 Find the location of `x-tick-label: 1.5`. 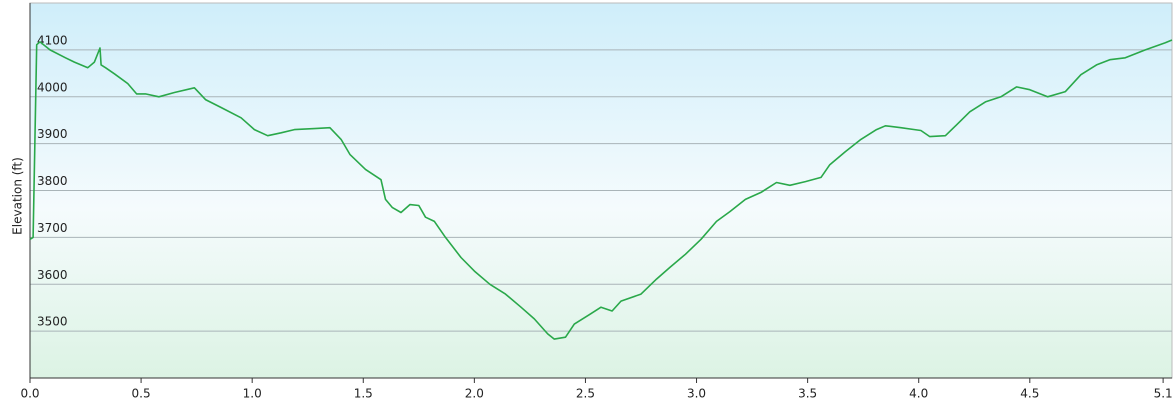

x-tick-label: 1.5 is located at coordinates (363, 394).